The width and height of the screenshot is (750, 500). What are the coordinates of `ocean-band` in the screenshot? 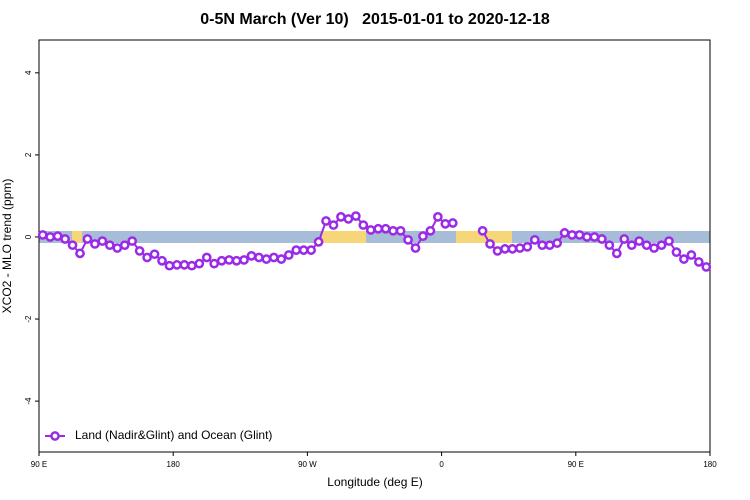 It's located at (374, 237).